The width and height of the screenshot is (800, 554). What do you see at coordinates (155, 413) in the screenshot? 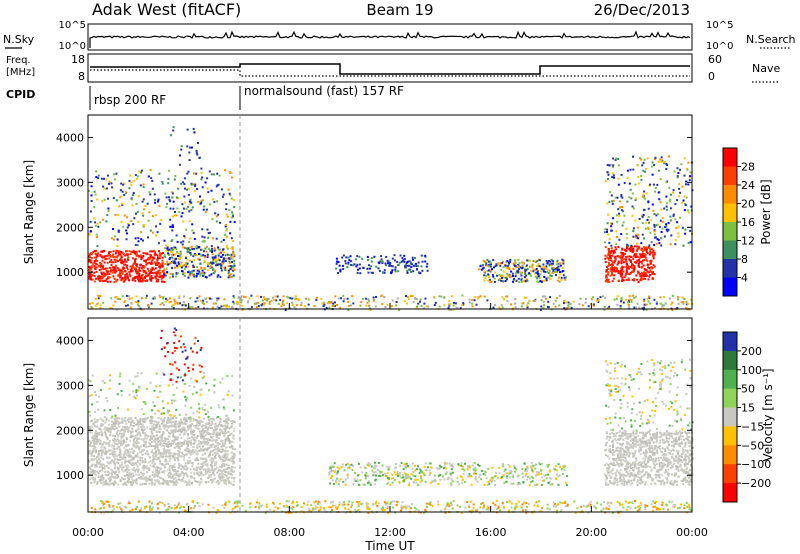
I see `velocity-patch-sparse-left-cell` at bounding box center [155, 413].